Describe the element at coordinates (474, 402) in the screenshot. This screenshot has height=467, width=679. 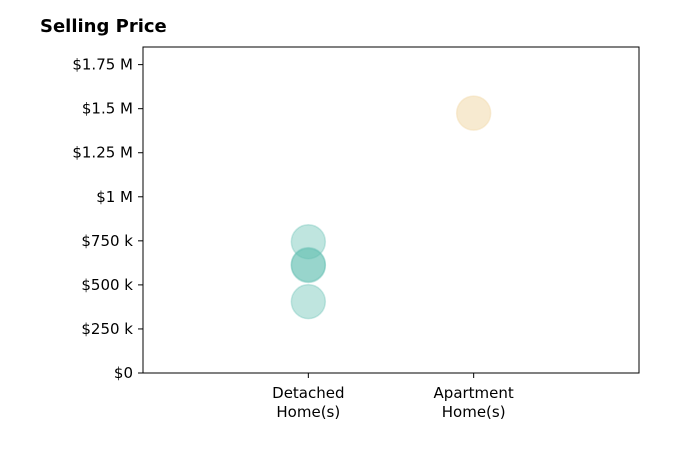
I see `x-tick-label: Apartment Home(s)` at that location.